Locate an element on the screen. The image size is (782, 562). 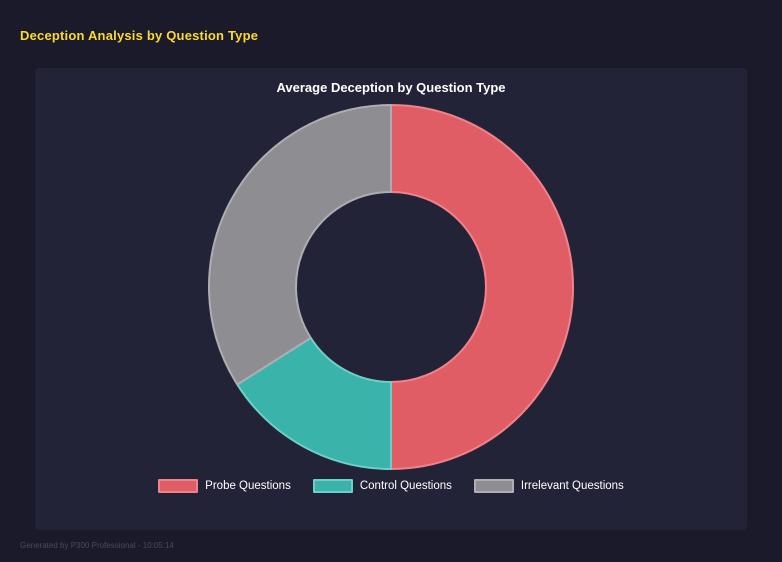
legend-item-irrelevant: Irrelevant Questions is located at coordinates (548, 486).